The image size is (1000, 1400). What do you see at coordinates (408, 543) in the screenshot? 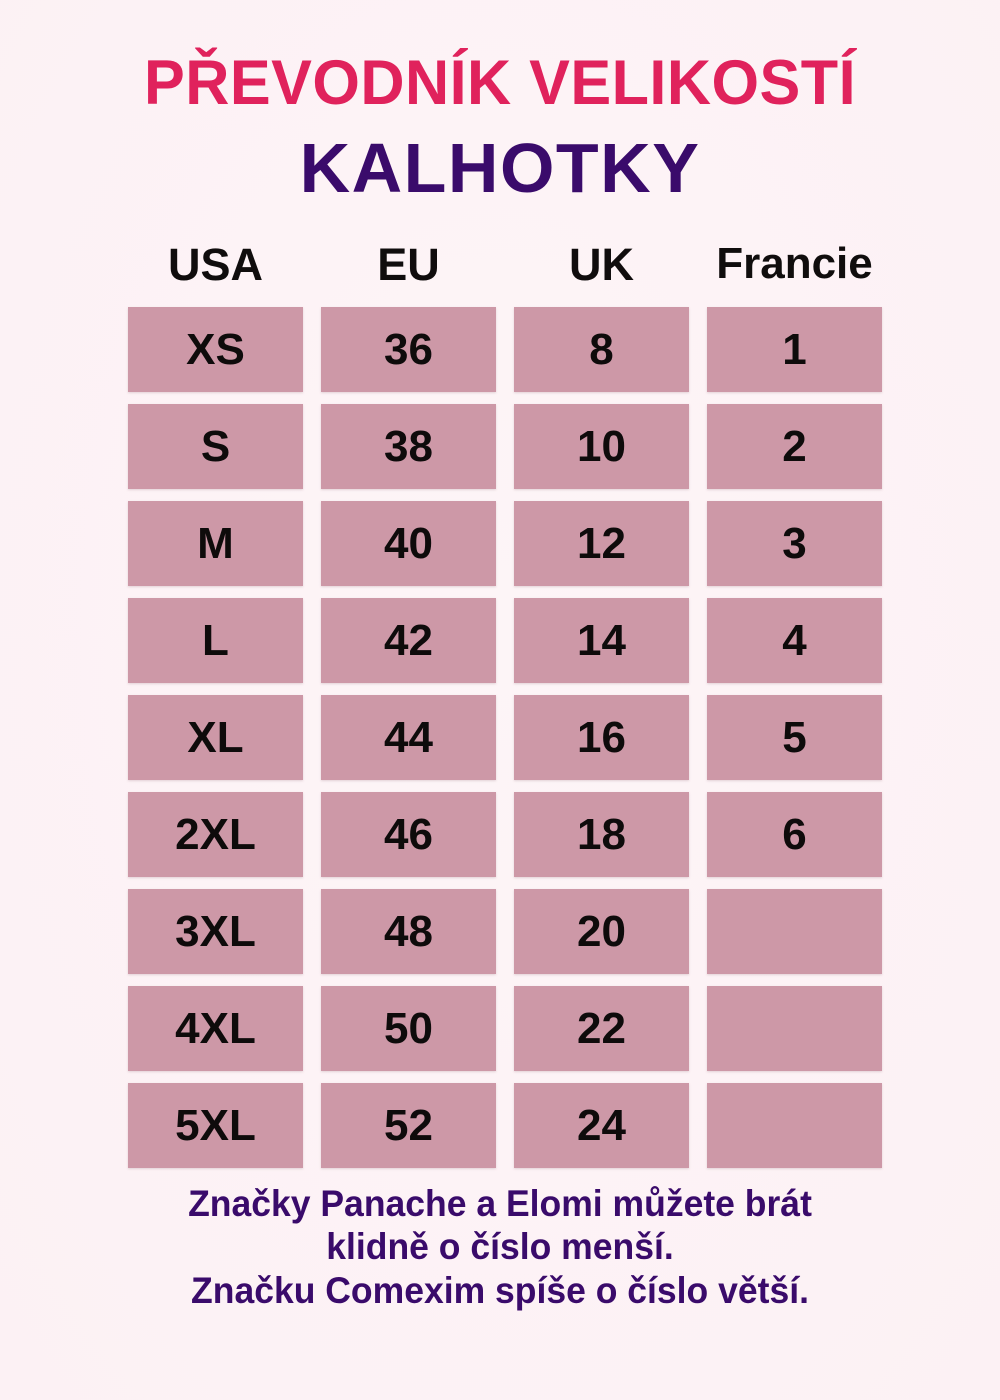
I see `cell-eu: 40` at bounding box center [408, 543].